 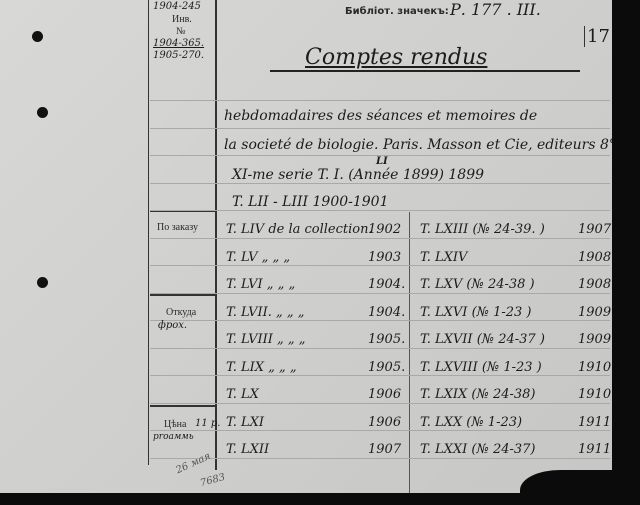 What do you see at coordinates (476, 312) in the screenshot?
I see `volume-label: T. LXVI (№ 1-23 )` at bounding box center [476, 312].